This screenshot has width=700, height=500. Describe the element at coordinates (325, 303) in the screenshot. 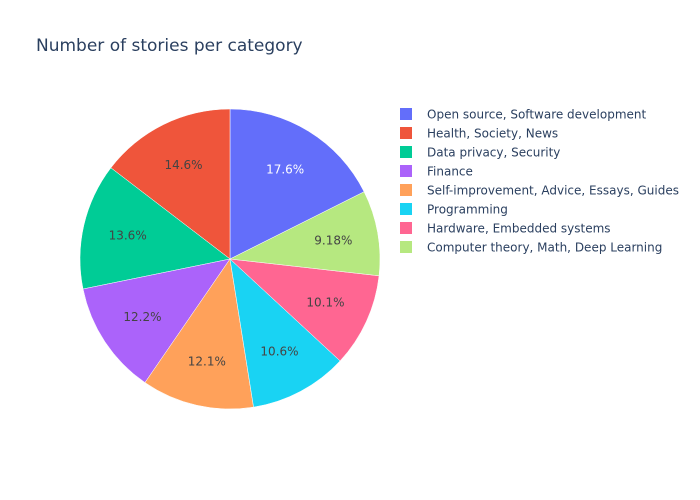

I see `slice-label: 10.1%` at that location.